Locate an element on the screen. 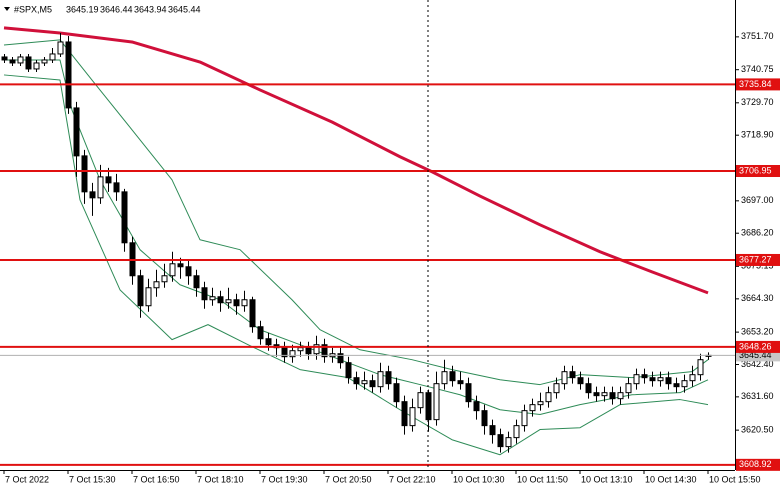 The image size is (781, 489). y-tick-label: 3718.90 is located at coordinates (757, 135).